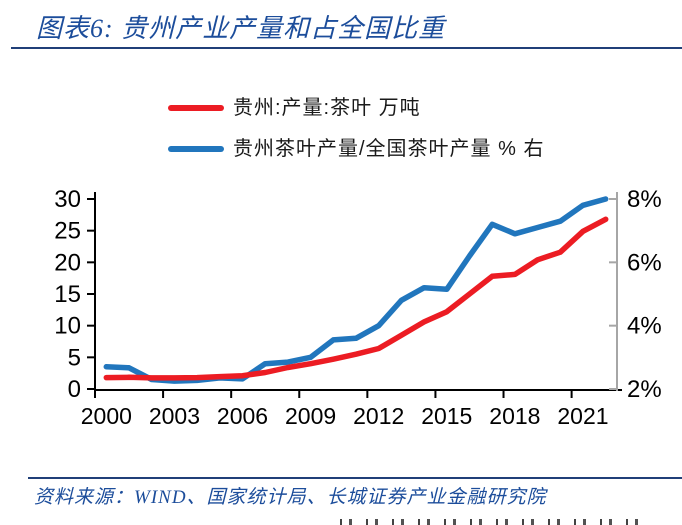  Describe the element at coordinates (378, 416) in the screenshot. I see `svg-text: 2012` at that location.